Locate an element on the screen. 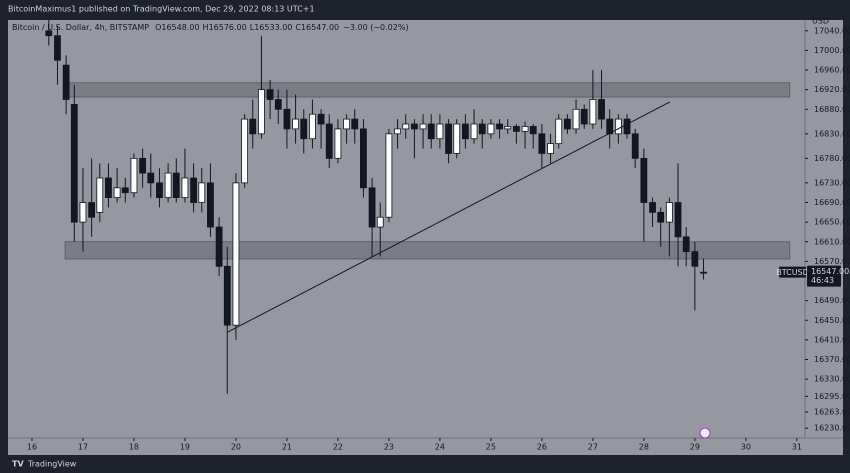 Image resolution: width=850 pixels, height=473 pixels. y-tick-label: 16410.00 is located at coordinates (832, 339).